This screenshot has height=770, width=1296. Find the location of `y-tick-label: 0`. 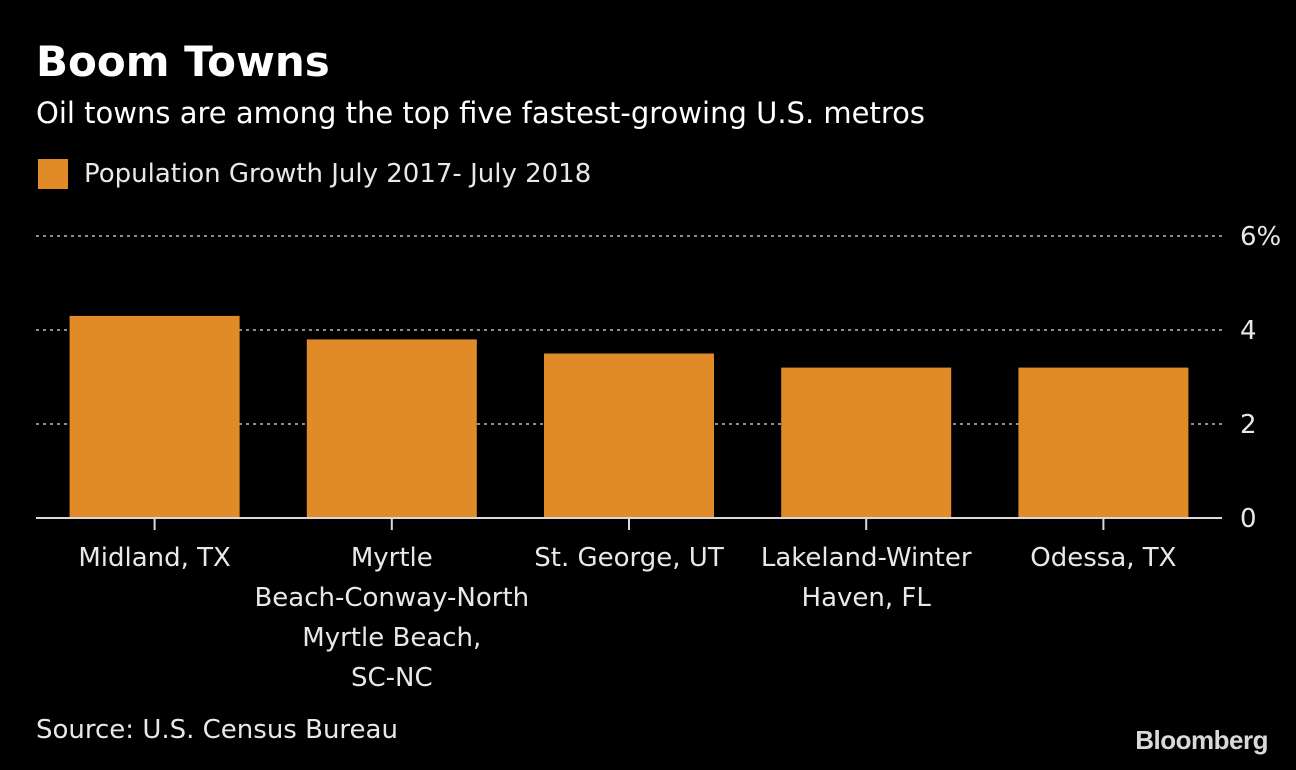

y-tick-label: 0 is located at coordinates (1248, 519).